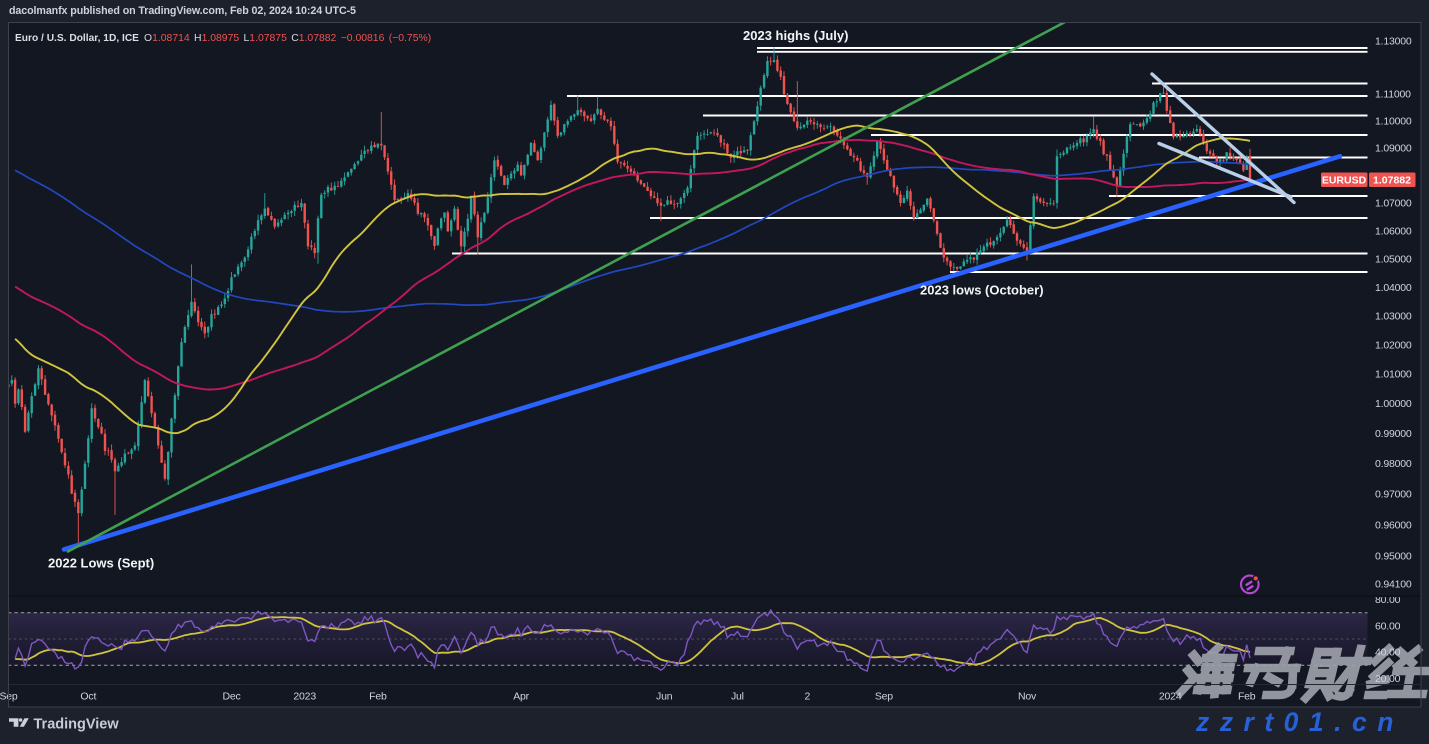 The image size is (1429, 744). I want to click on svg-text: 40.00, so click(1388, 653).